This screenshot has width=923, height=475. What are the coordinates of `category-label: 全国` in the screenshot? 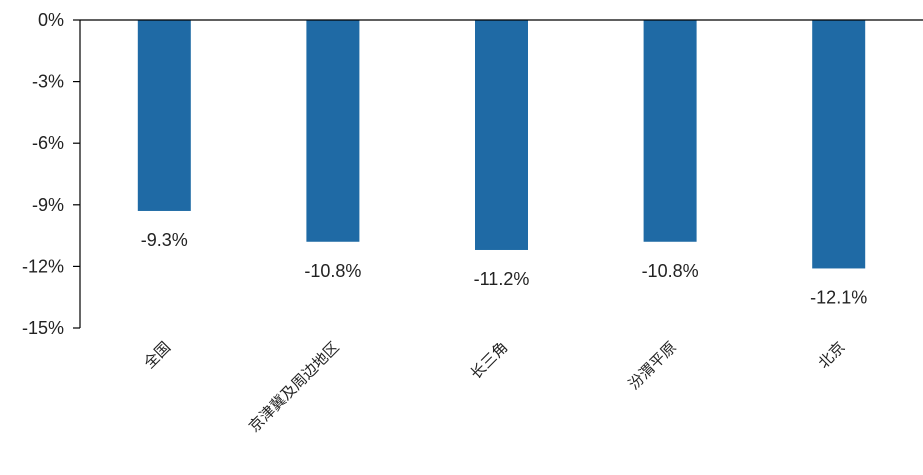 It's located at (157, 355).